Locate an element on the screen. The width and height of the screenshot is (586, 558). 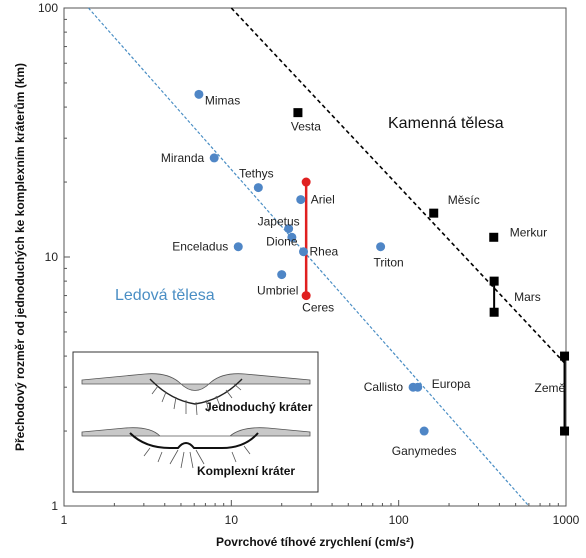
complex-crater-diagram: Komplexní kráter is located at coordinates (196, 452).